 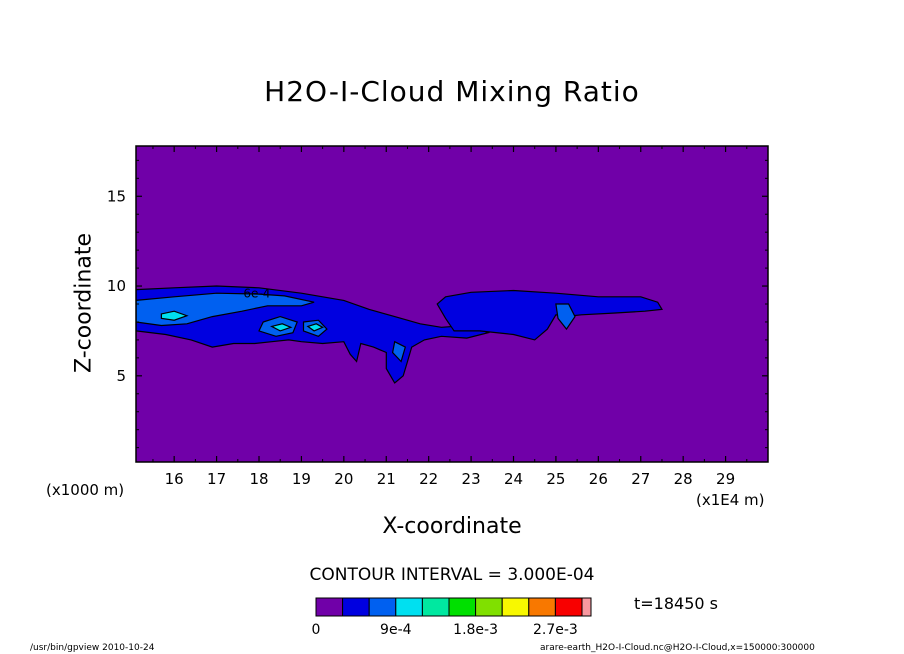 I want to click on x-tick-label: 17, so click(x=216, y=479).